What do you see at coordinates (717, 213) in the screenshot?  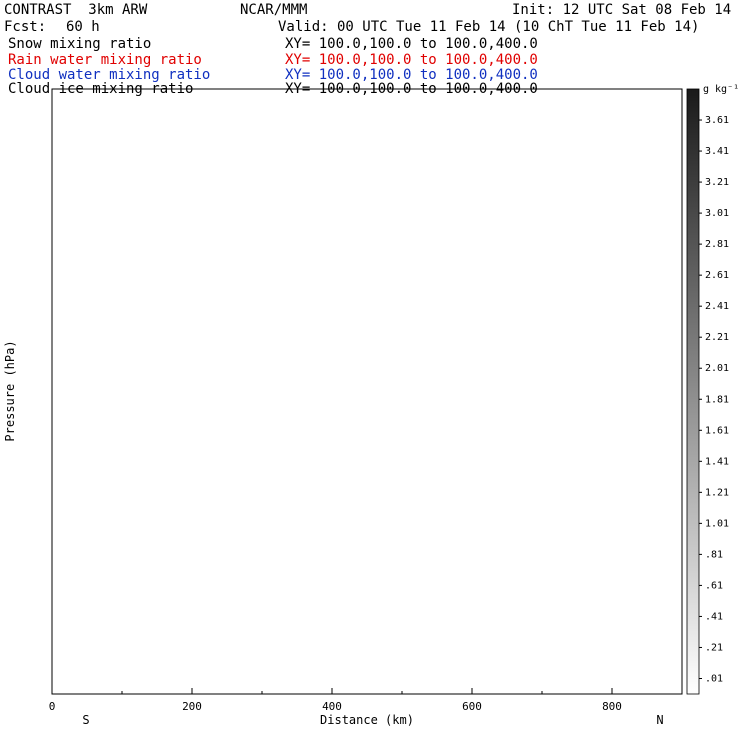 I see `colorbar-level-label: 3.01` at bounding box center [717, 213].